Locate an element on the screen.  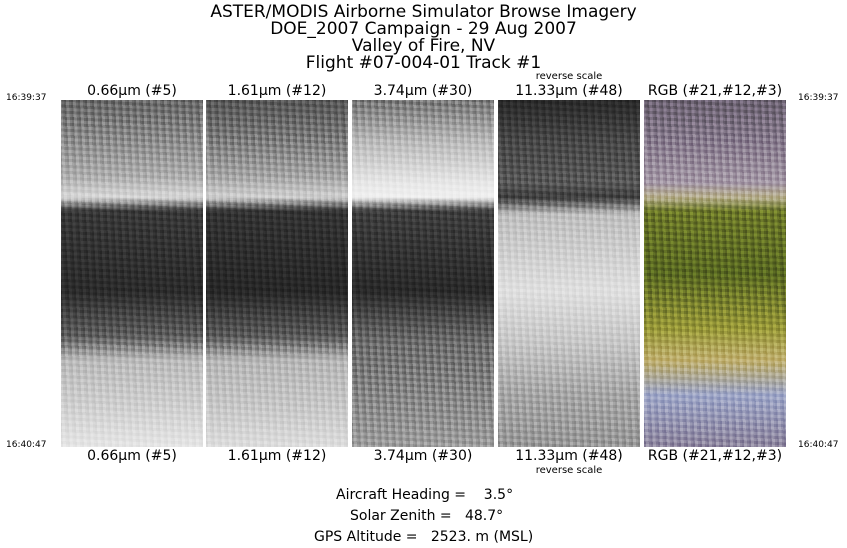
panel-label-top-3: 3.74µm (#30) is located at coordinates (423, 91).